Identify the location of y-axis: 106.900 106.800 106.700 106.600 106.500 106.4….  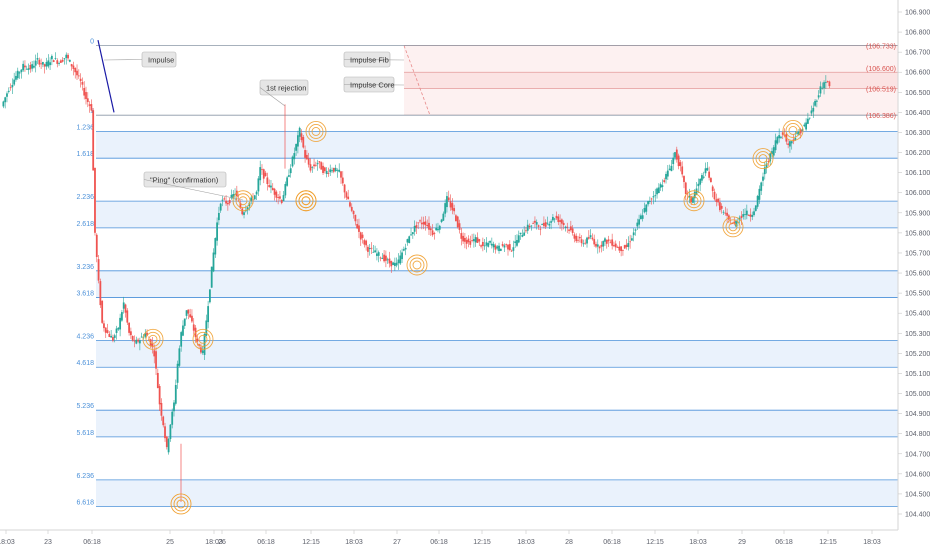
(914, 264).